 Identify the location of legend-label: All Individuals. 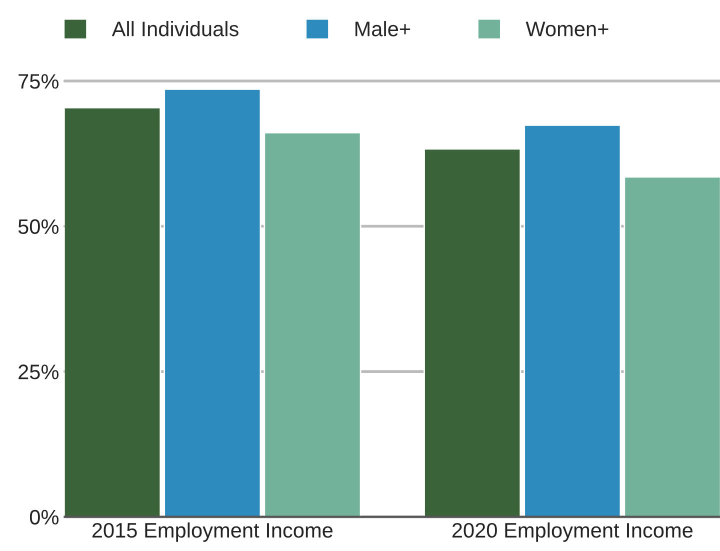
(175, 28).